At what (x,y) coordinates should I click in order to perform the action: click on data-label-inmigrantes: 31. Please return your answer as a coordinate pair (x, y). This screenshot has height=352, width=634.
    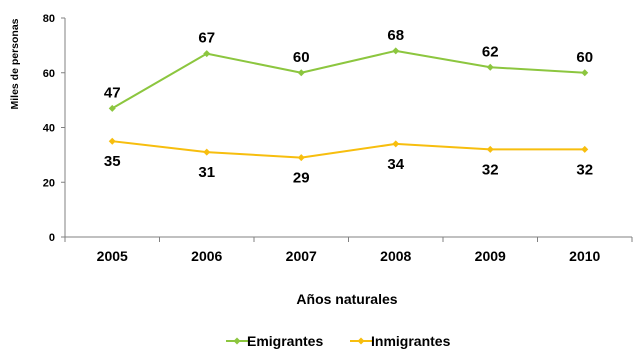
    Looking at the image, I should click on (206, 172).